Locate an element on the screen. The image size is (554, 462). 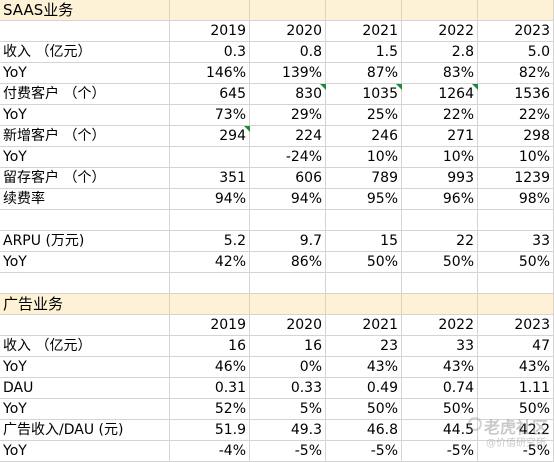
table-cell: 83% is located at coordinates (440, 73).